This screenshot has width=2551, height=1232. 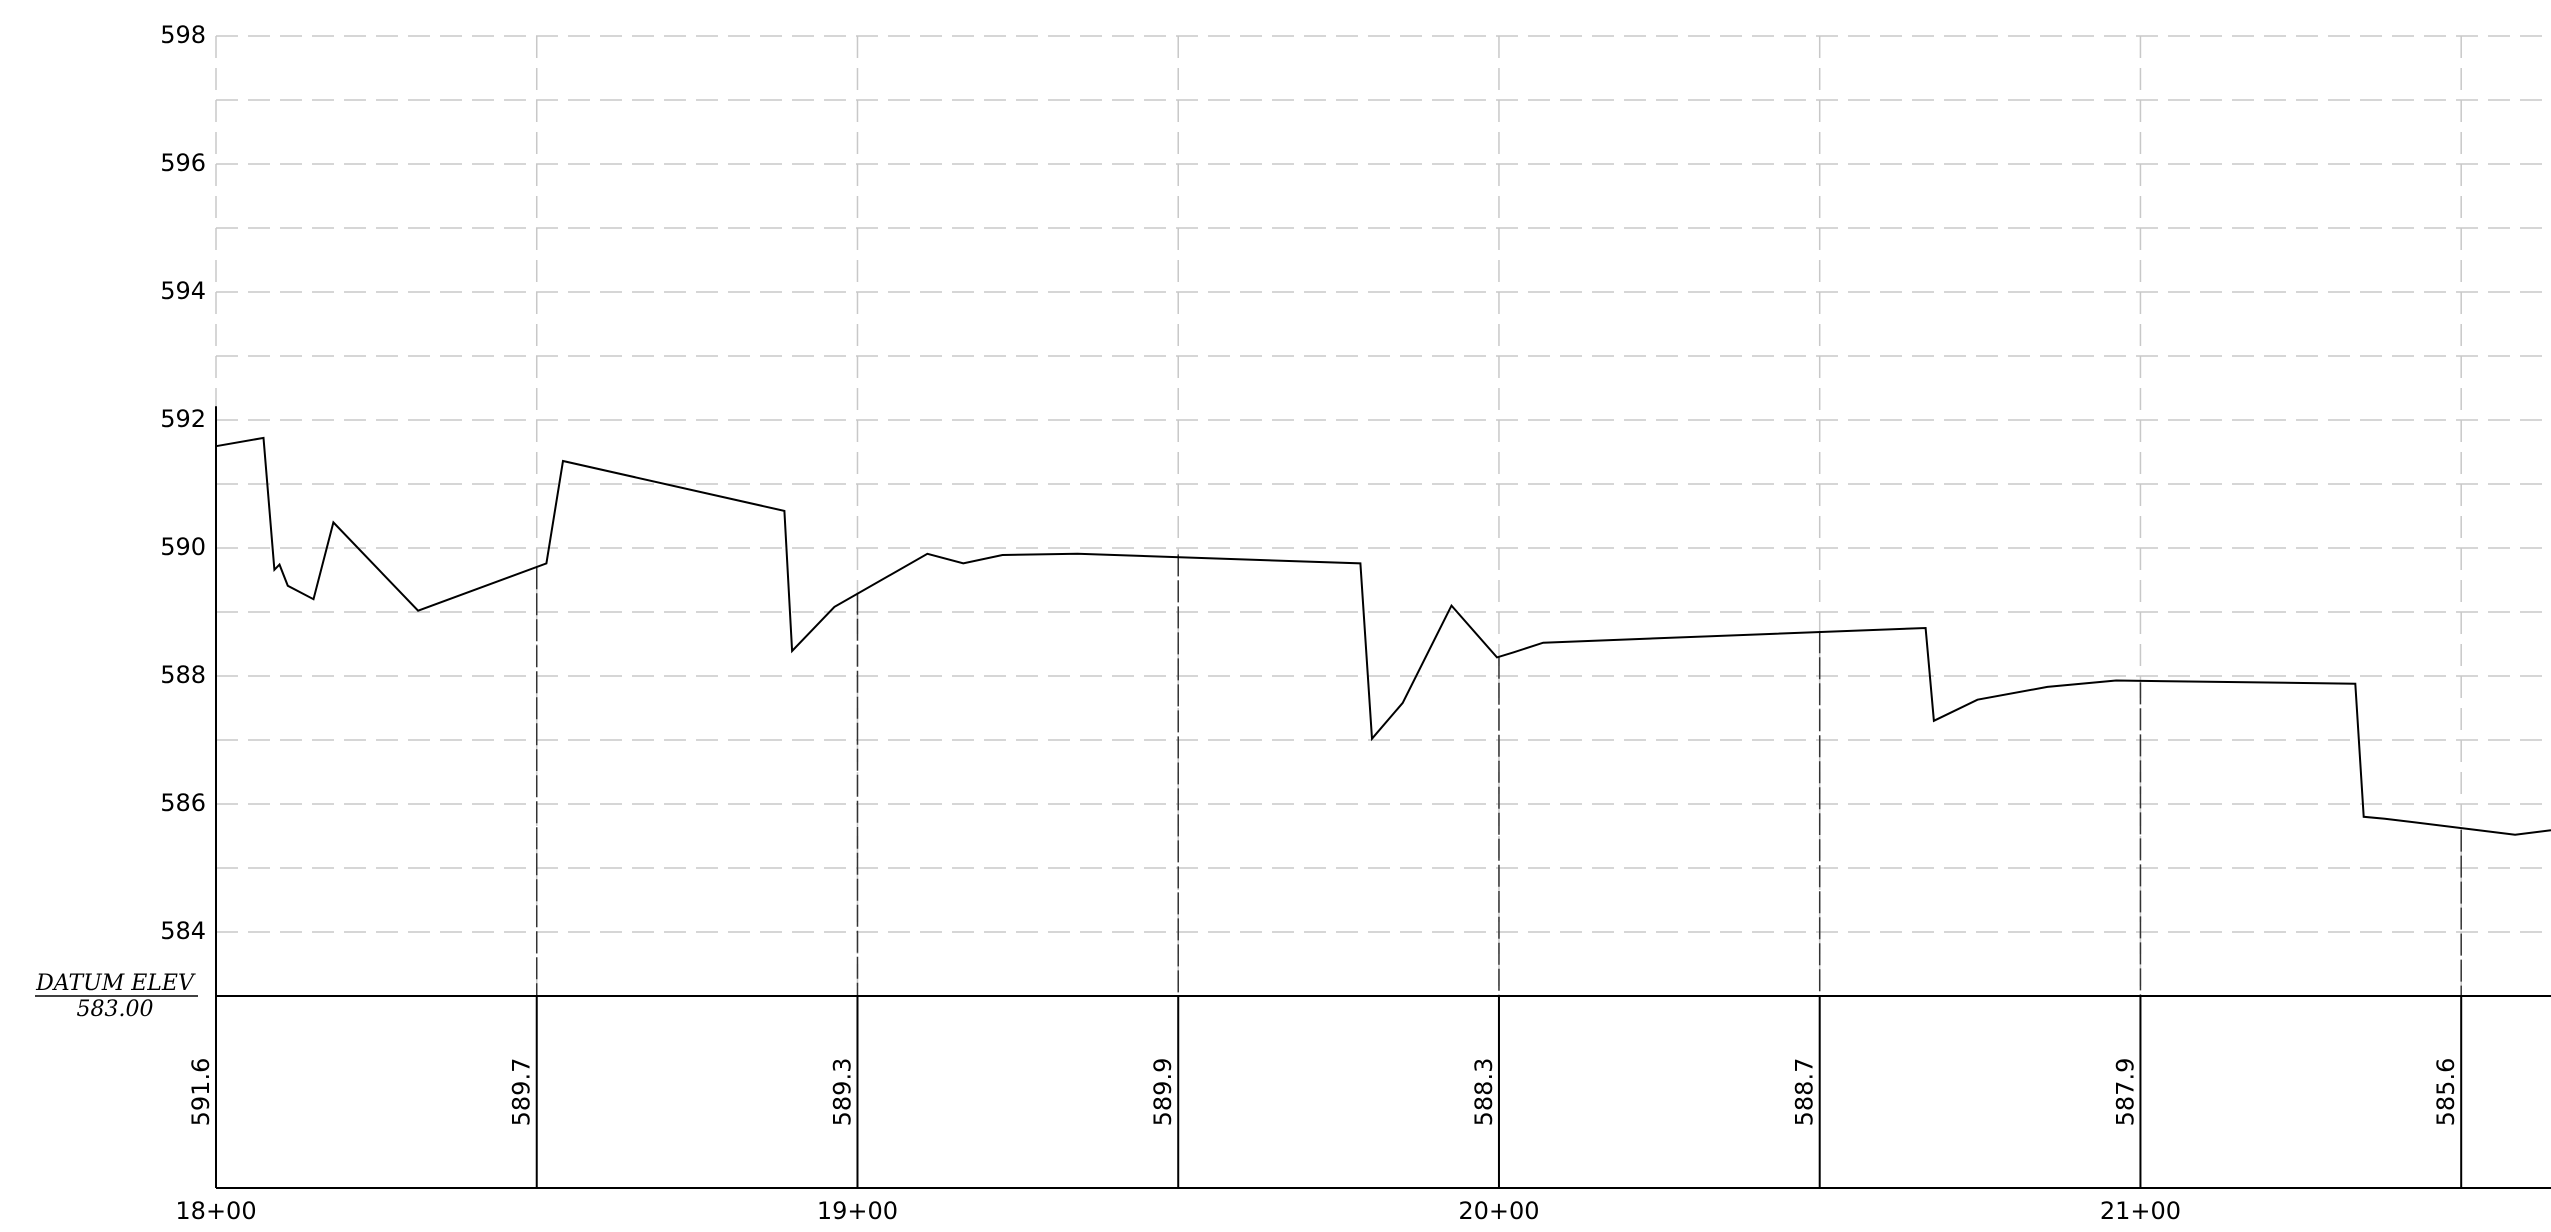 I want to click on y-tick-label: 598, so click(x=183, y=35).